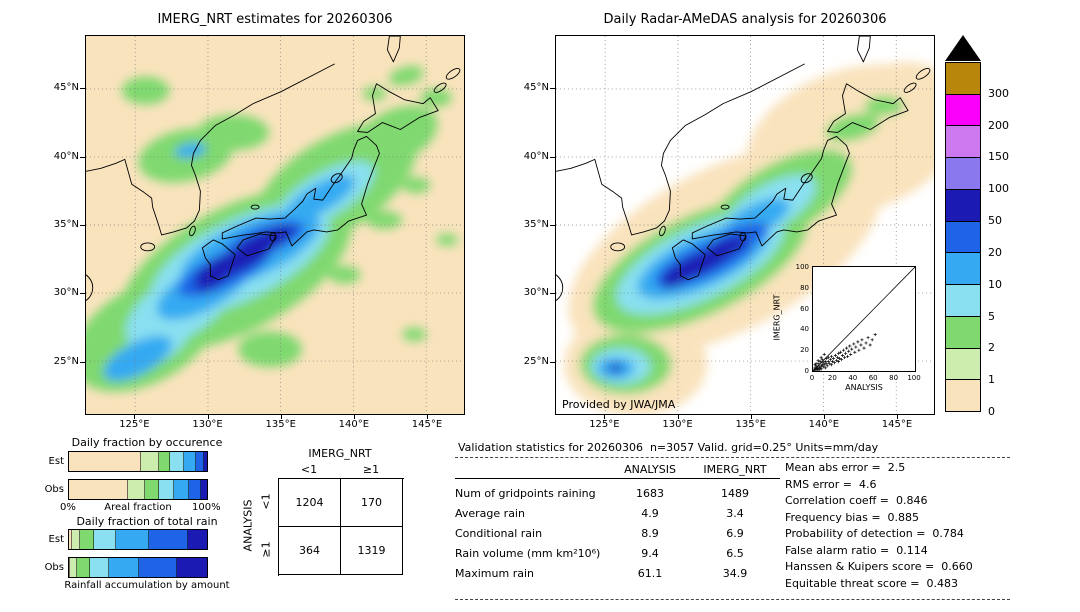  I want to click on contingency-col-label-lt1: <1, so click(309, 469).